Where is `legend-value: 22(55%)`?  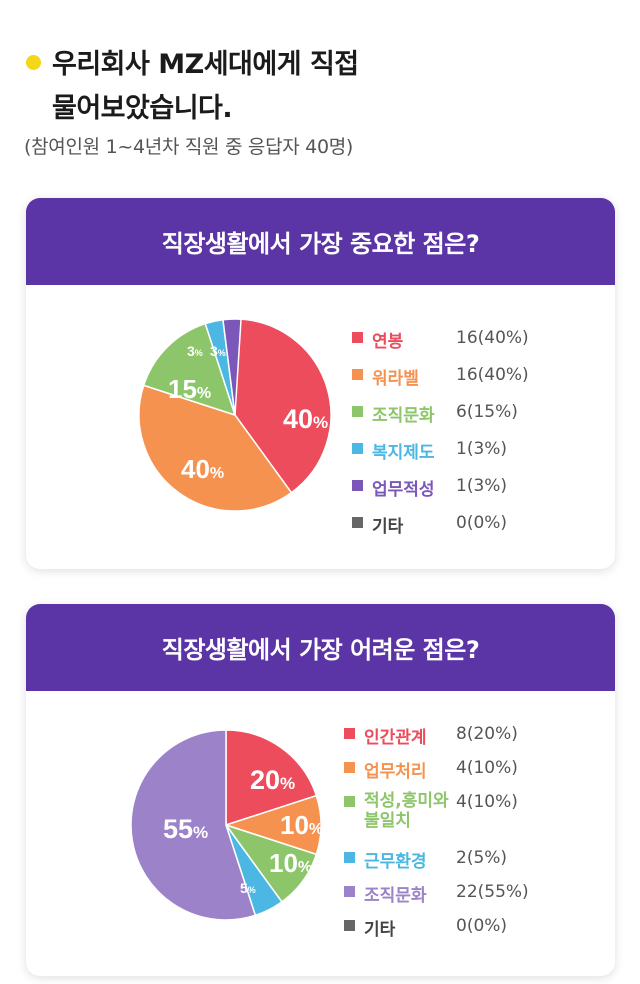
legend-value: 22(55%) is located at coordinates (492, 892).